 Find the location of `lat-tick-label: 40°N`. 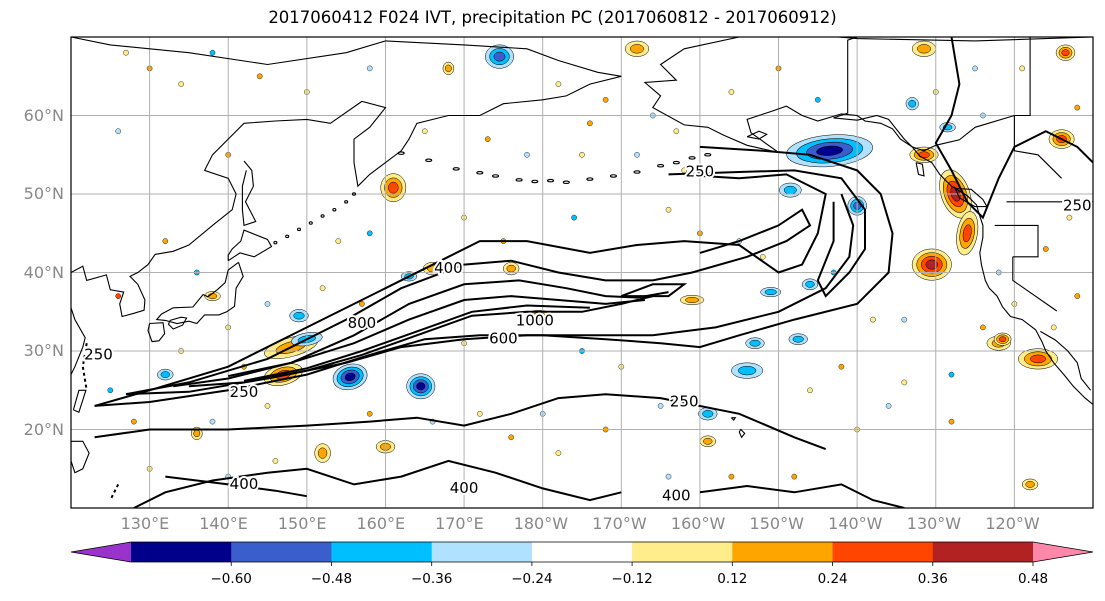

lat-tick-label: 40°N is located at coordinates (43, 272).